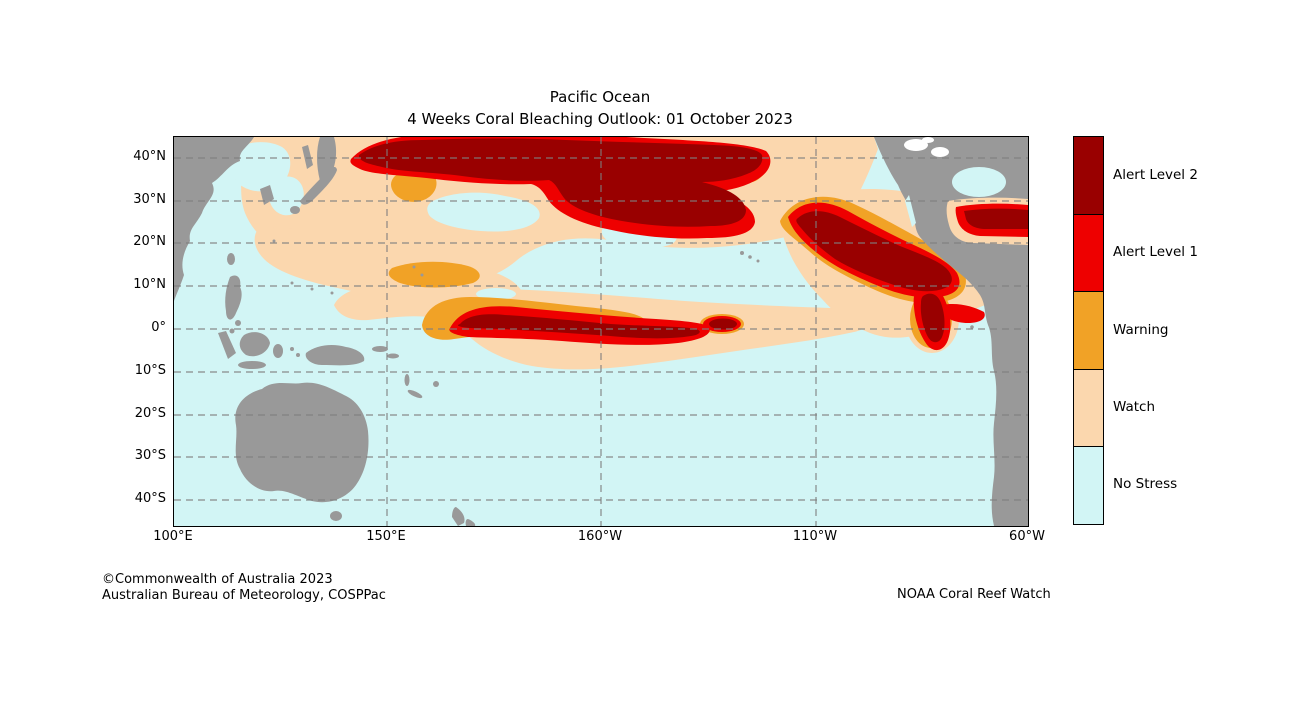  I want to click on land-japan, so click(318, 186).